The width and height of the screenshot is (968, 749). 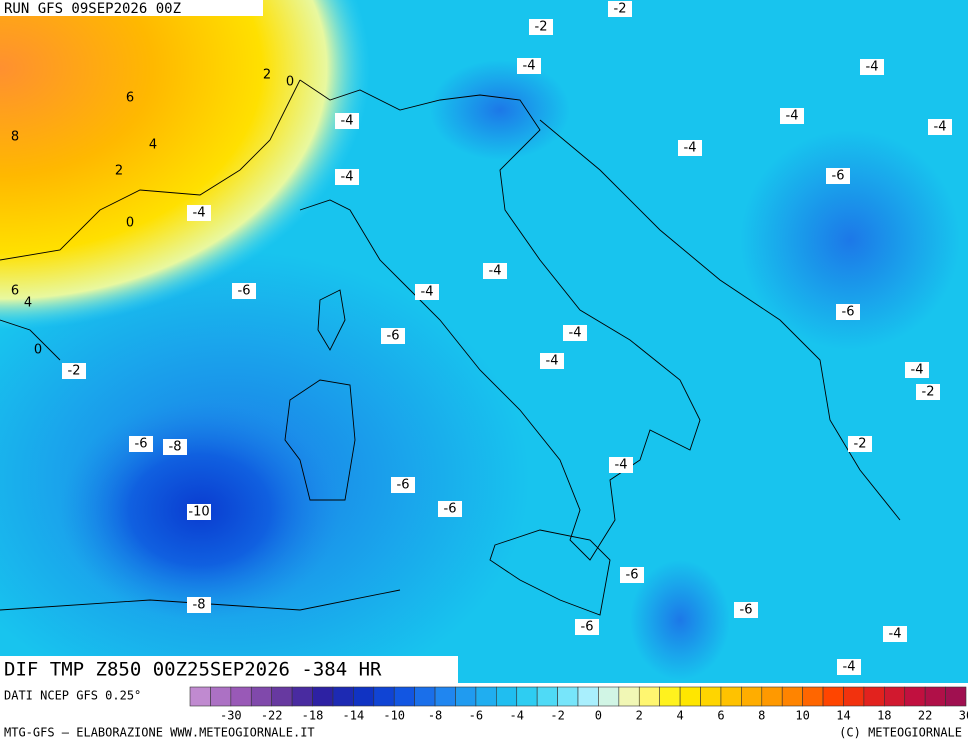 I want to click on colorbar-tick-label: -2, so click(x=557, y=716).